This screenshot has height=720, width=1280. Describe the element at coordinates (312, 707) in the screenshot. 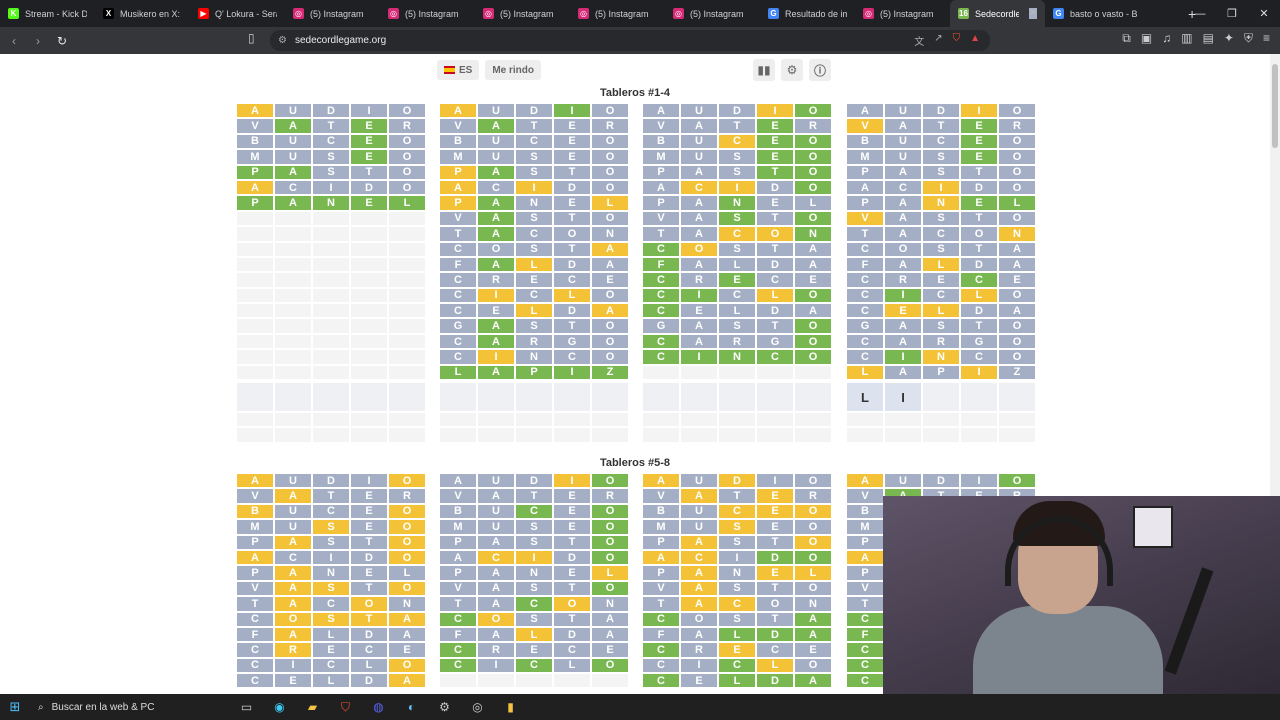

I see `file-explorer-icon: ▰` at that location.